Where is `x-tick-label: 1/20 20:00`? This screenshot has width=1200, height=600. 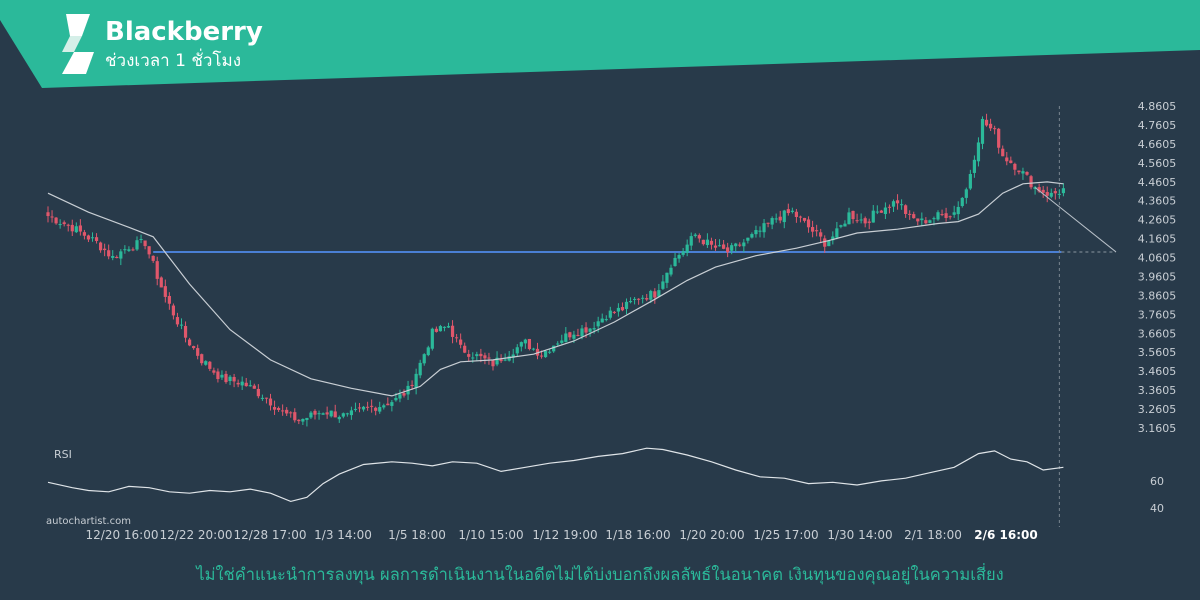 x-tick-label: 1/20 20:00 is located at coordinates (711, 535).